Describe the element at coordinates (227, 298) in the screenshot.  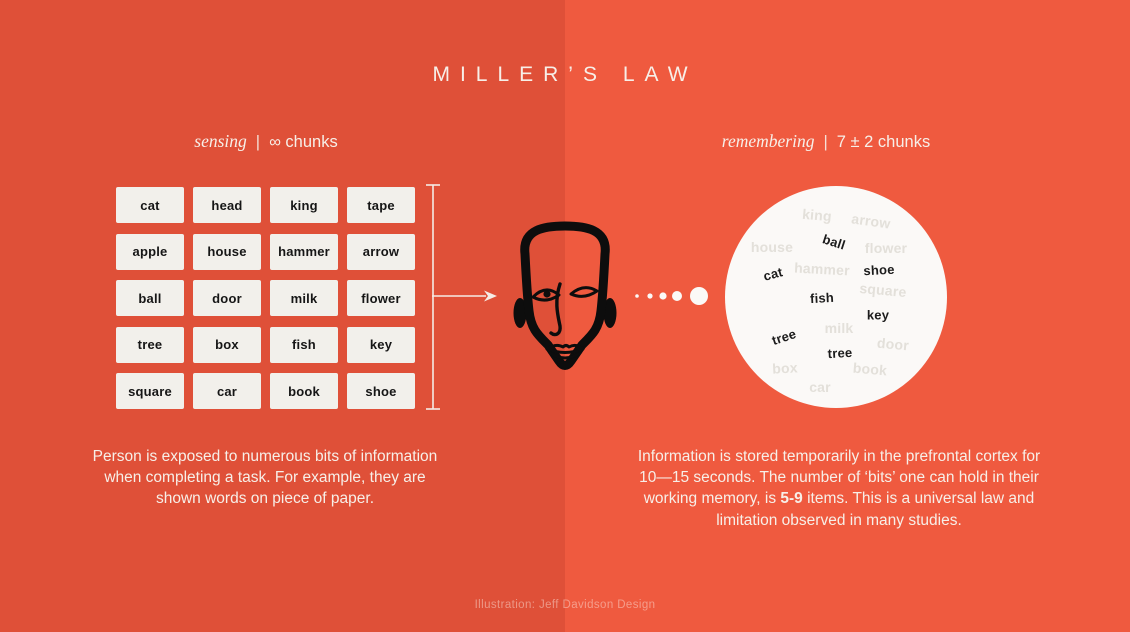
I see `word-card: door` at that location.